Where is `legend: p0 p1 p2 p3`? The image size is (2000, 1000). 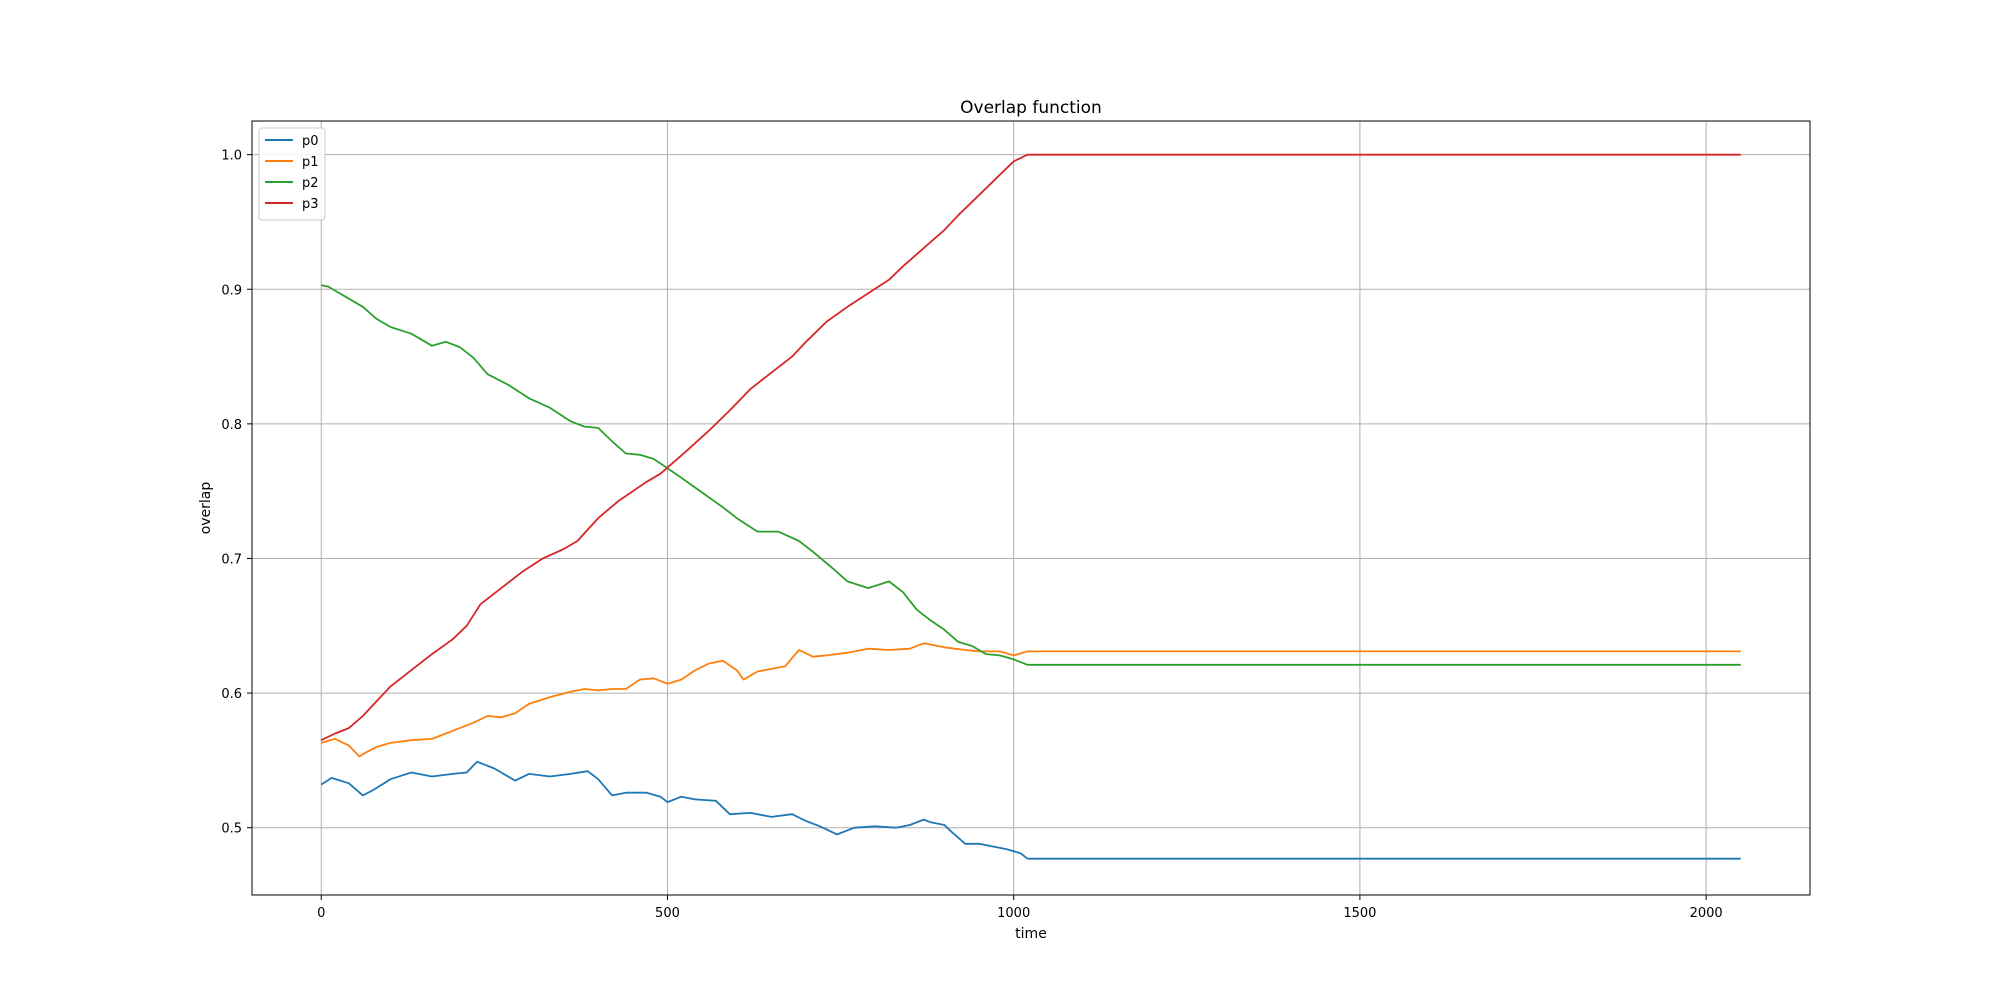
legend: p0 p1 p2 p3 is located at coordinates (292, 174).